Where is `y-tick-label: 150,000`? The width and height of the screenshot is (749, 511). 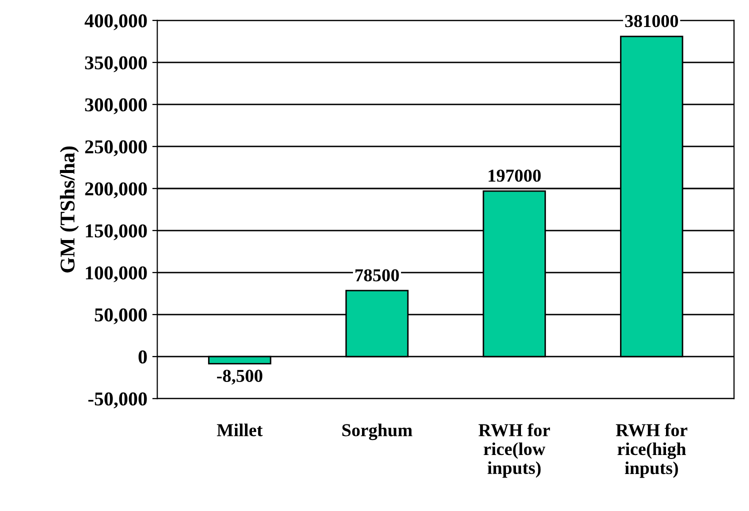 y-tick-label: 150,000 is located at coordinates (116, 232).